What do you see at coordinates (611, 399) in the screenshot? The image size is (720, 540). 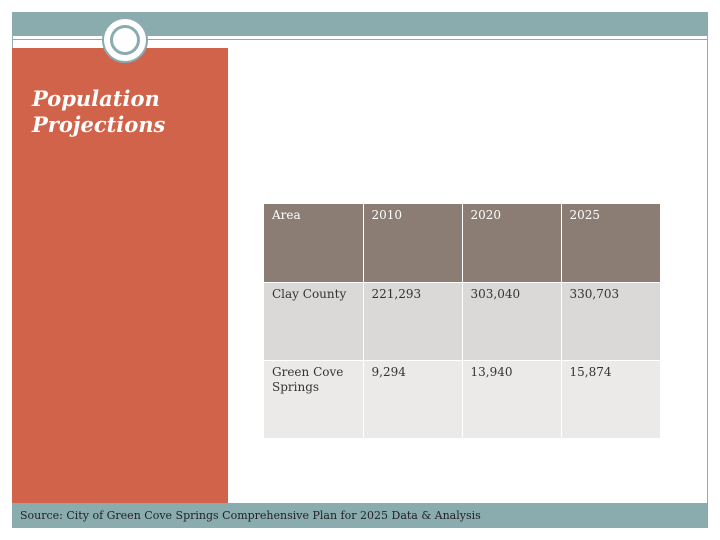 I see `cell-2025: 15,874` at bounding box center [611, 399].